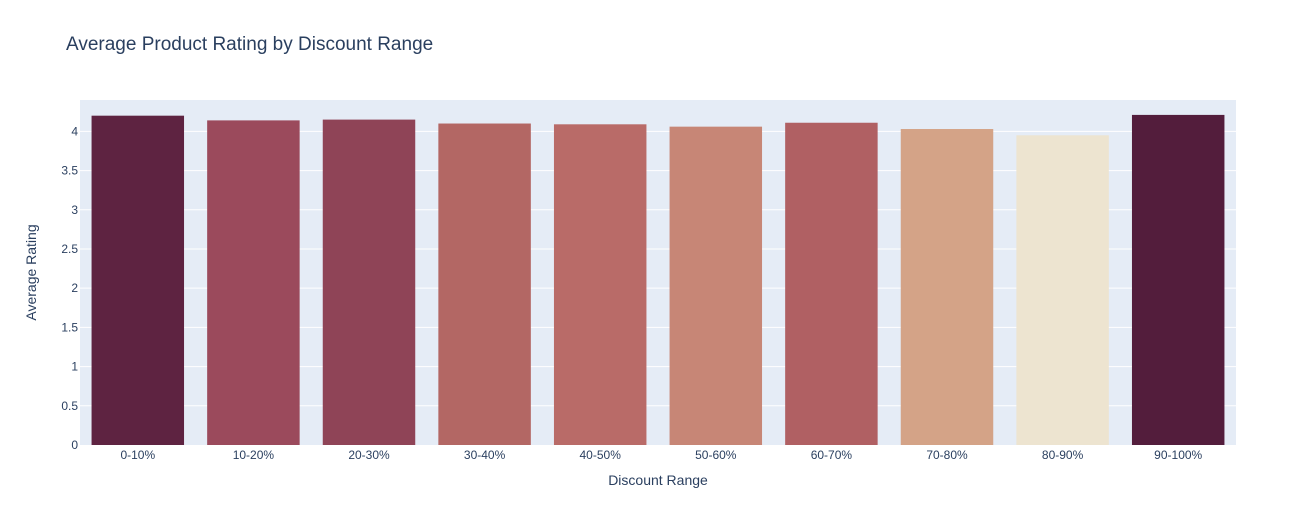 The image size is (1316, 530). What do you see at coordinates (831, 283) in the screenshot?
I see `bar-60-70%` at bounding box center [831, 283].